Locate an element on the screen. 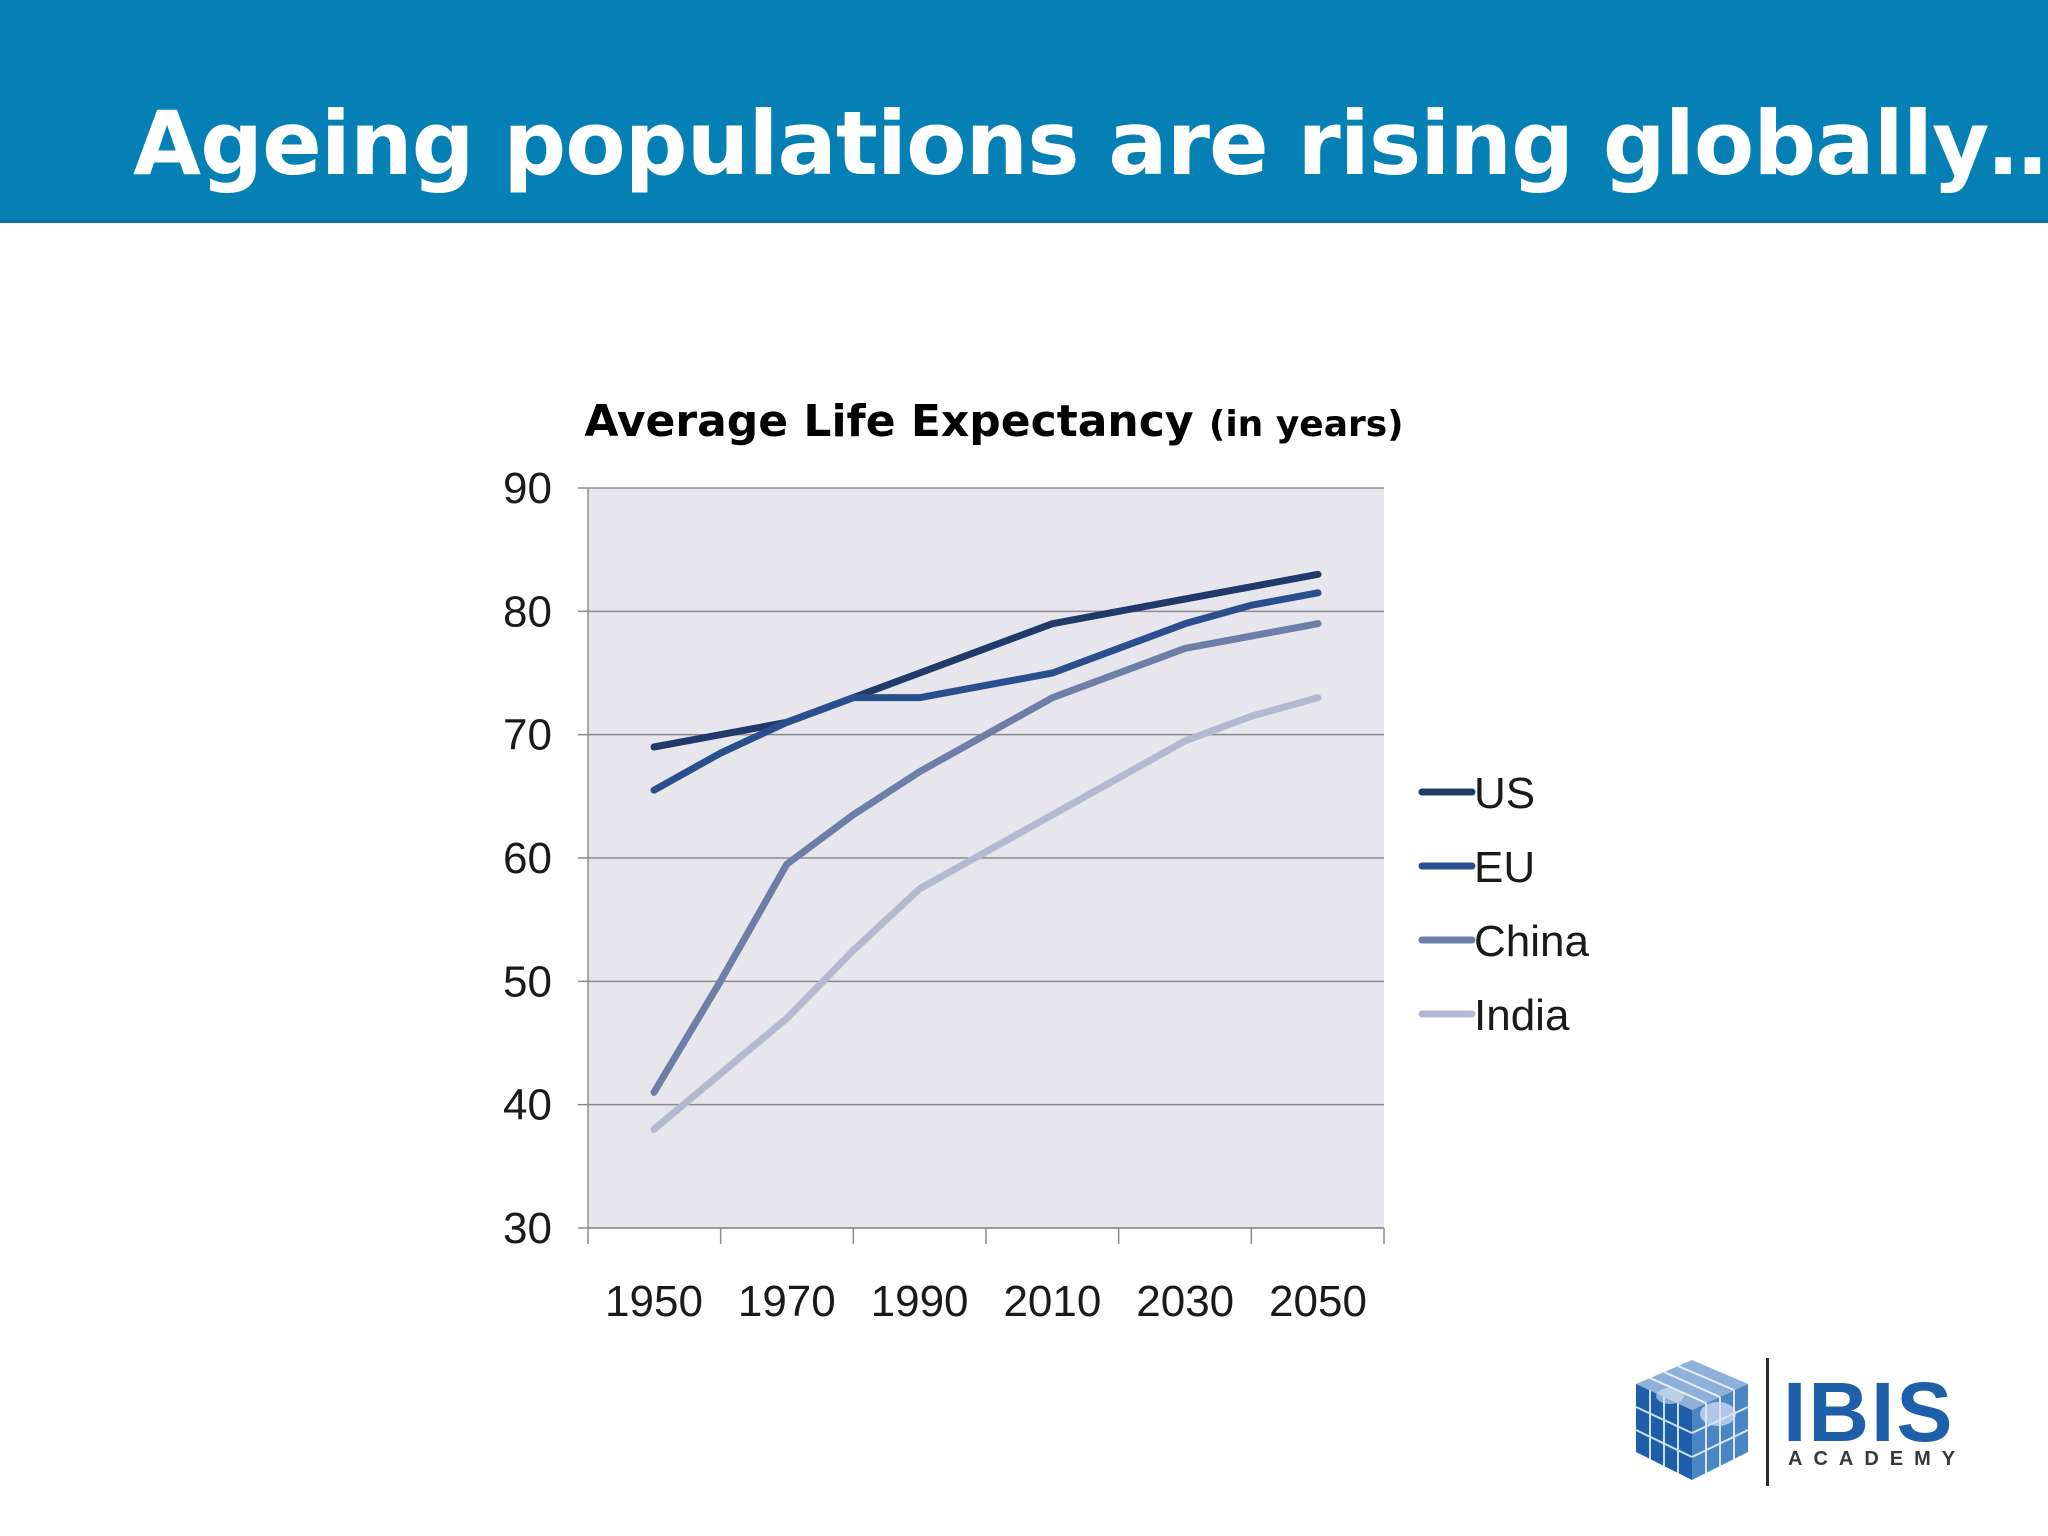 The image size is (2048, 1536). chart-title-unit: (in years) is located at coordinates (1306, 424).